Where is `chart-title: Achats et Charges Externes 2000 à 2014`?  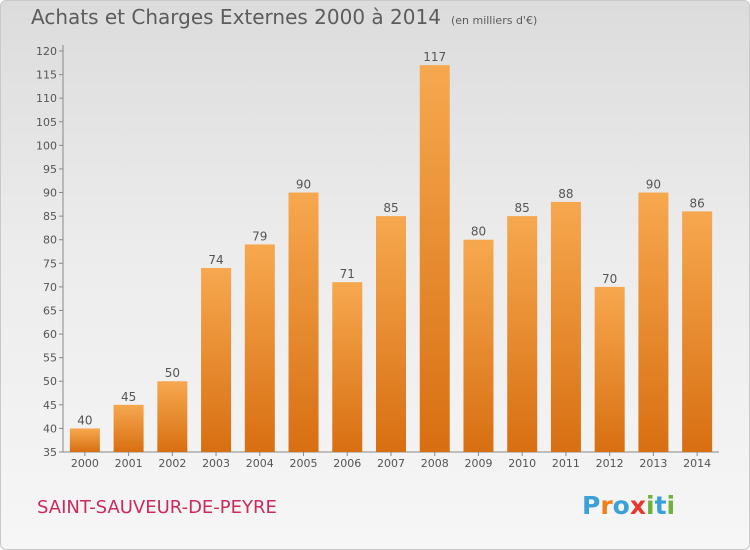
chart-title: Achats et Charges Externes 2000 à 2014 is located at coordinates (236, 17).